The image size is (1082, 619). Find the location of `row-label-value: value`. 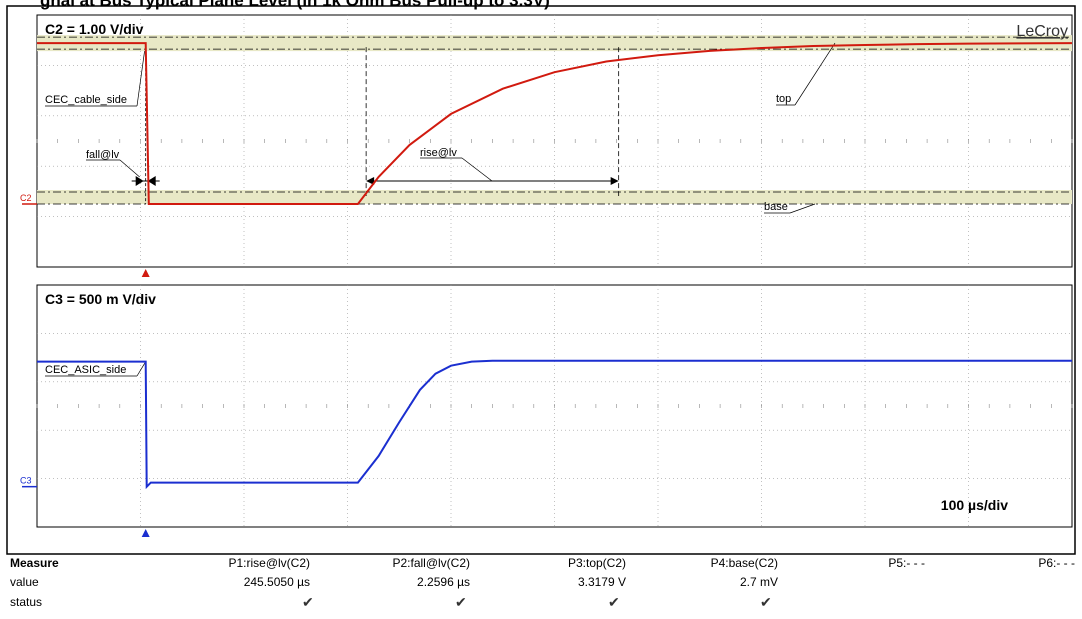

row-label-value: value is located at coordinates (24, 582).